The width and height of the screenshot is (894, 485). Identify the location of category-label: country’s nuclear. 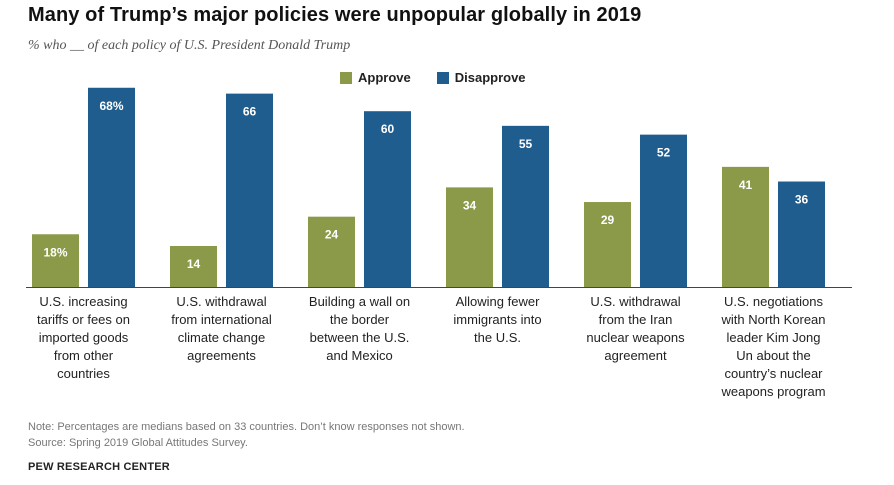
(773, 373).